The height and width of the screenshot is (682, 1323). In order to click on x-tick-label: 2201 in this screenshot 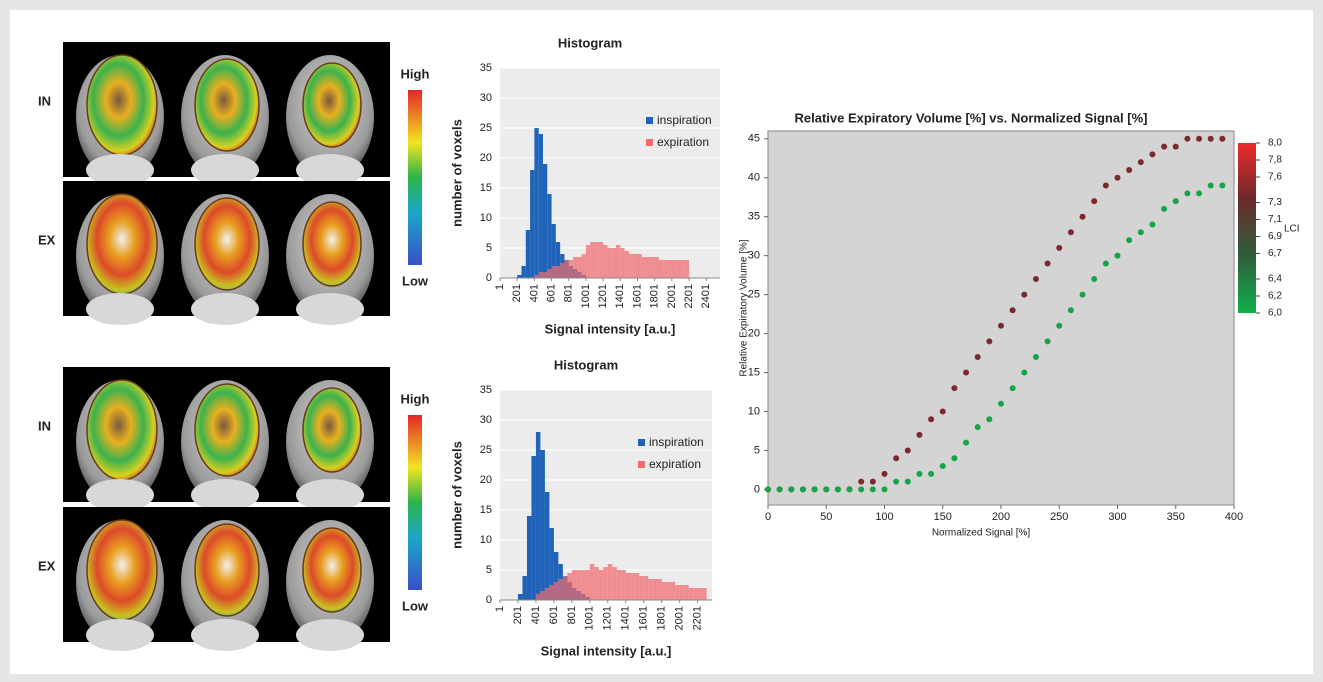, I will do `click(689, 296)`.